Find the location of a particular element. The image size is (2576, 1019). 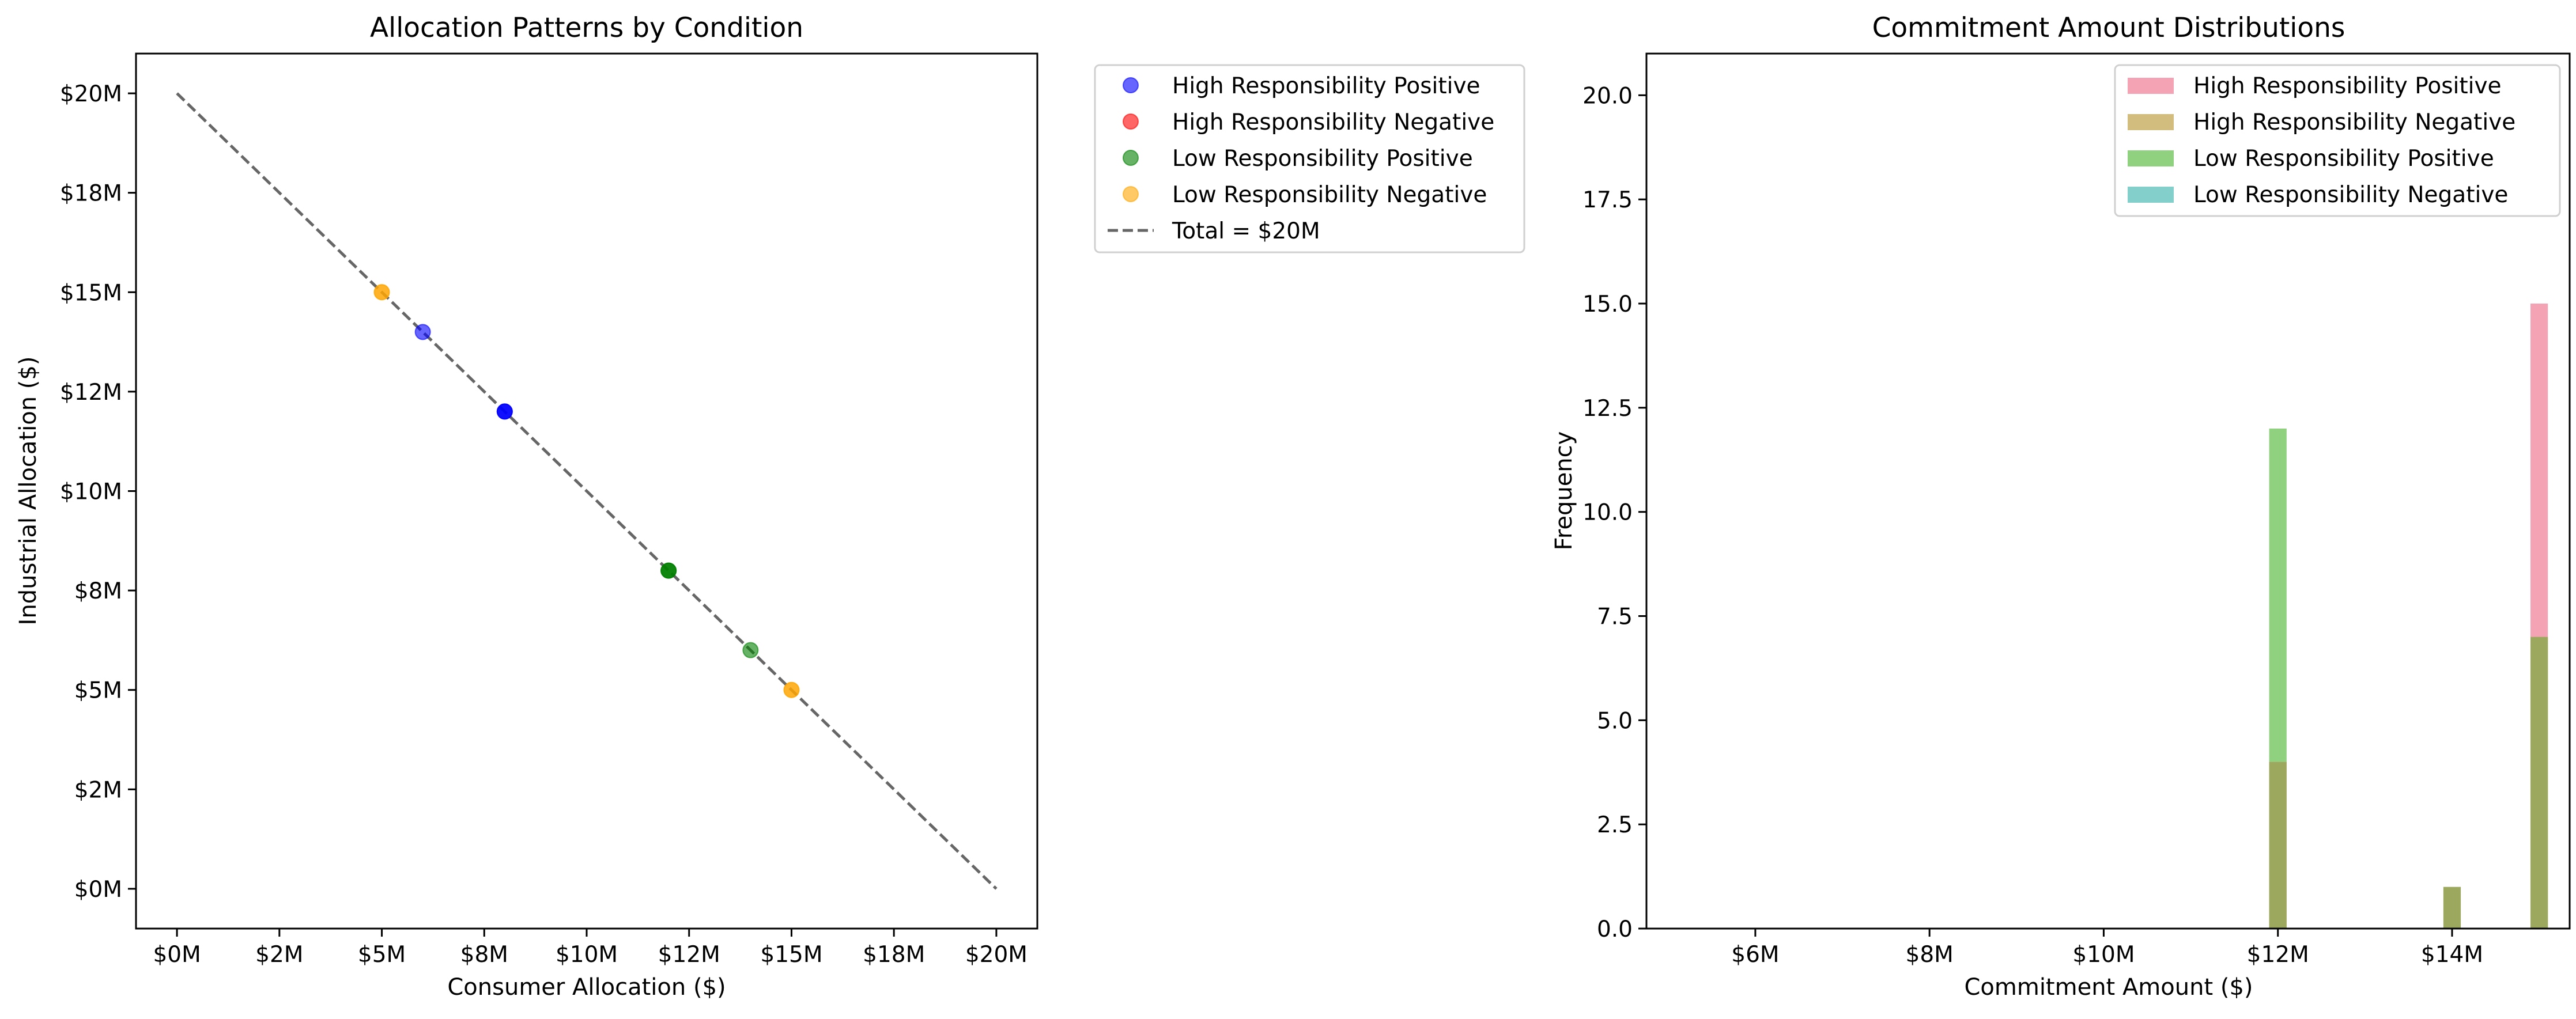

scatter-y-tick-label: $18M is located at coordinates (91, 194).